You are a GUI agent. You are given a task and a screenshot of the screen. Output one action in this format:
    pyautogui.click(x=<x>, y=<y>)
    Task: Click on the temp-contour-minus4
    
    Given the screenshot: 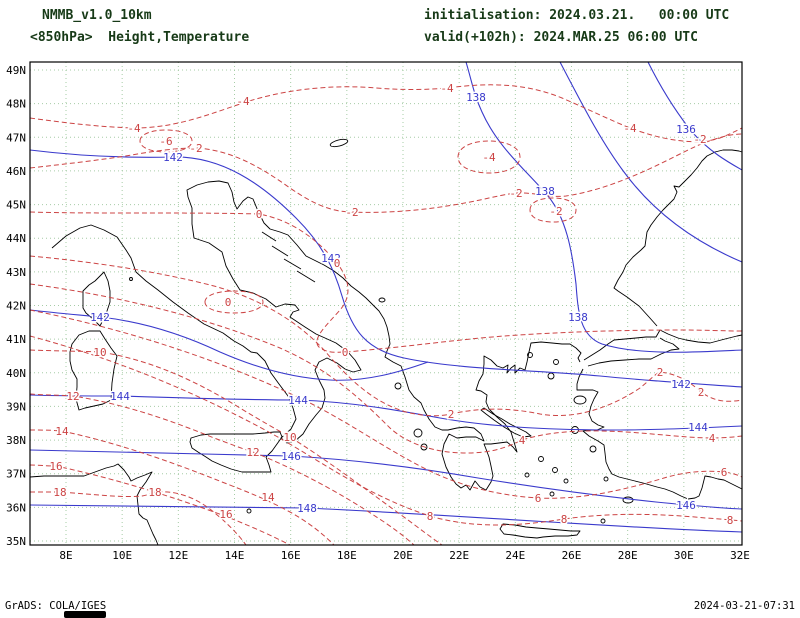 What is the action you would take?
    pyautogui.click(x=386, y=113)
    